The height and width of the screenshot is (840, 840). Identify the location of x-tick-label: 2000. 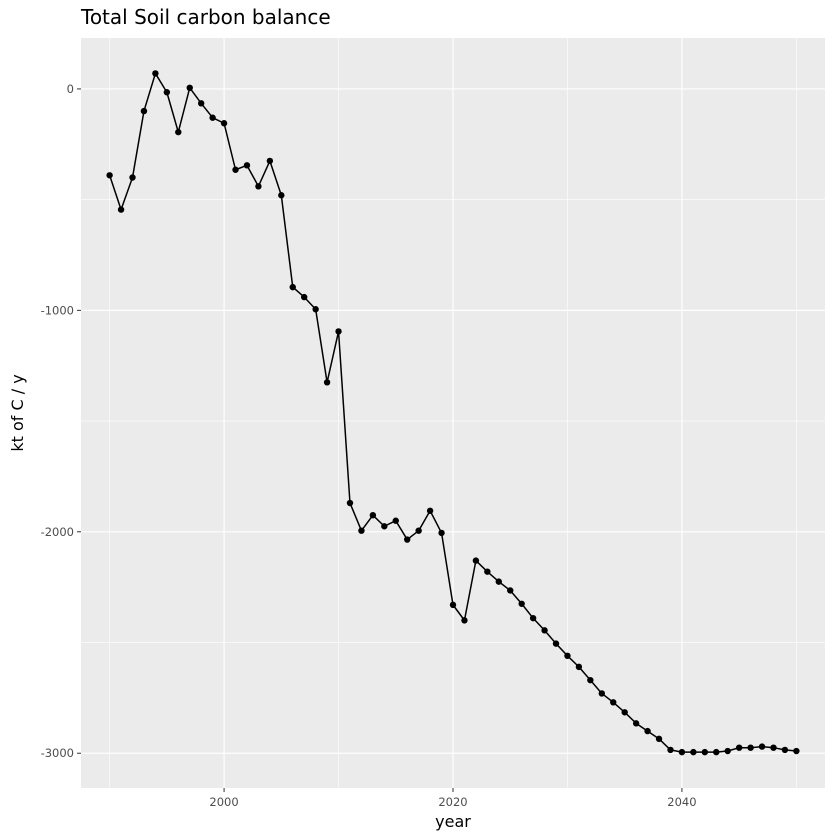
(223, 802).